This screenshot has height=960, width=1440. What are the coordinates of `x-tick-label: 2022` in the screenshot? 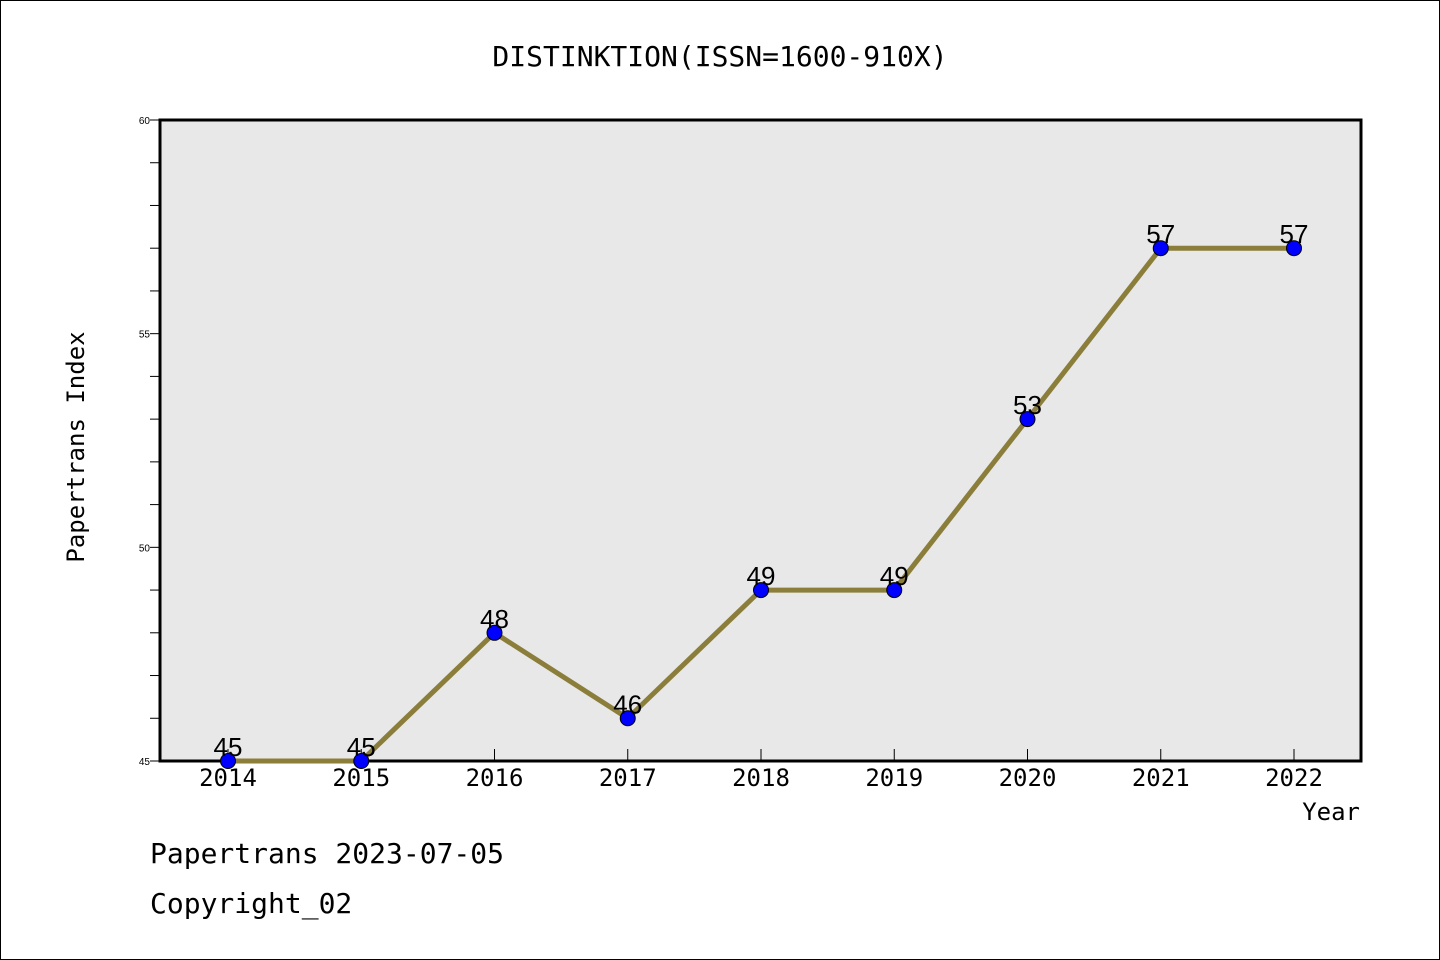 It's located at (1294, 778).